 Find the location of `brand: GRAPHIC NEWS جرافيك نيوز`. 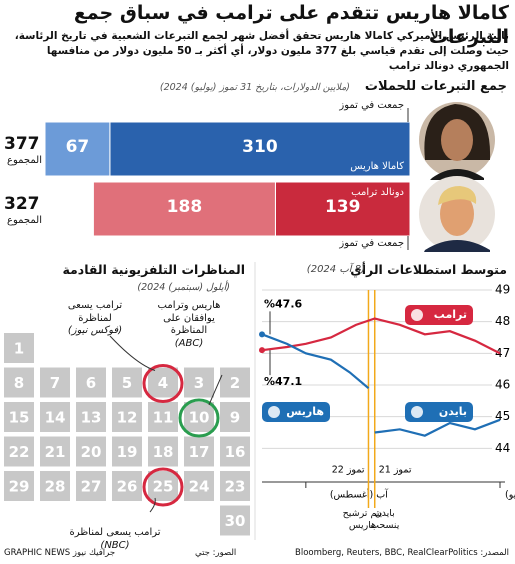

brand: GRAPHIC NEWS جرافيك نيوز is located at coordinates (60, 553).